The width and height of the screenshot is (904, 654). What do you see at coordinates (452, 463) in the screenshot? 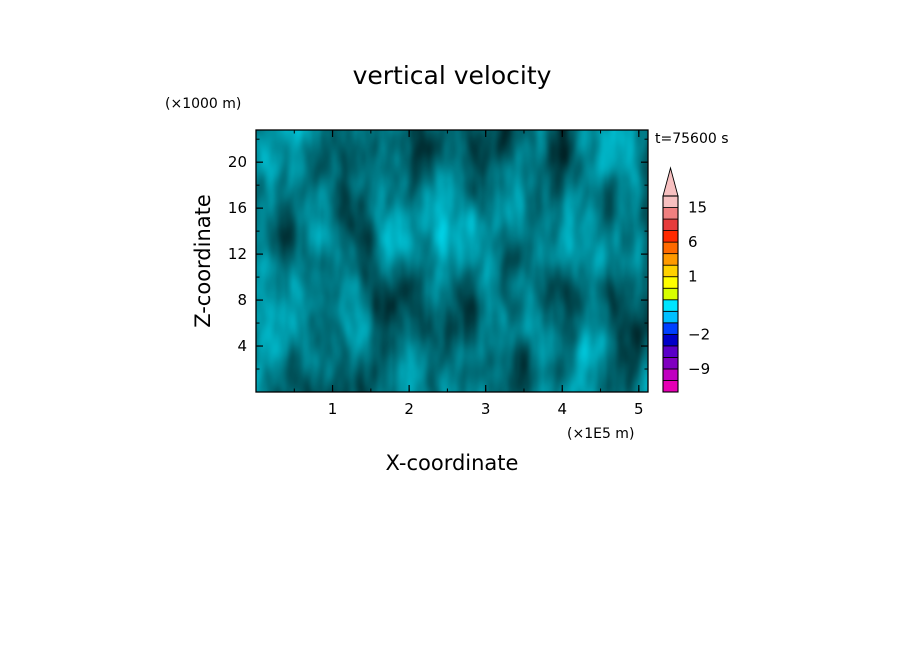
I see `x-axis-title: X-coordinate` at bounding box center [452, 463].